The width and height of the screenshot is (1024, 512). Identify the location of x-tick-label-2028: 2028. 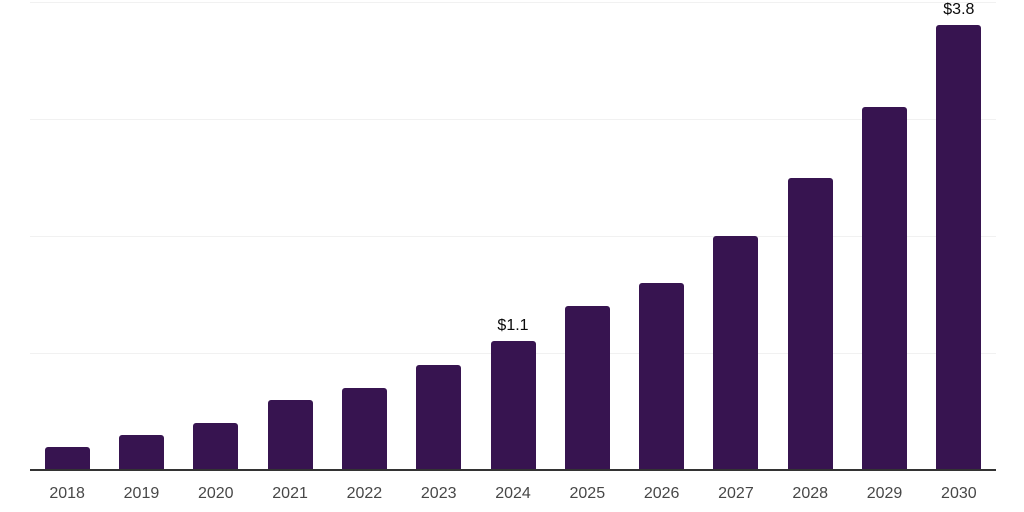
(810, 493).